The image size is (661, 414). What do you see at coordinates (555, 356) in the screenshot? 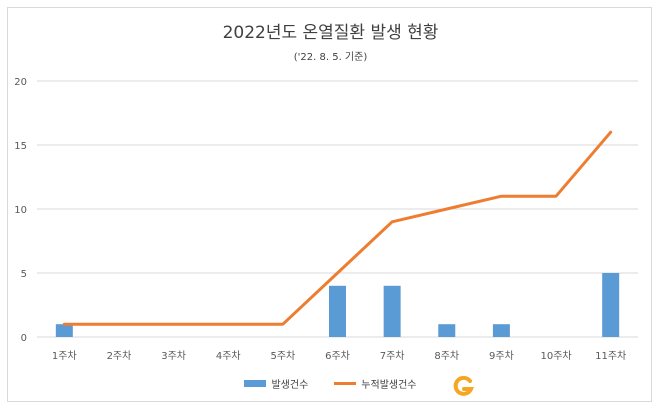
I see `x-tick-label: 10주차` at bounding box center [555, 356].